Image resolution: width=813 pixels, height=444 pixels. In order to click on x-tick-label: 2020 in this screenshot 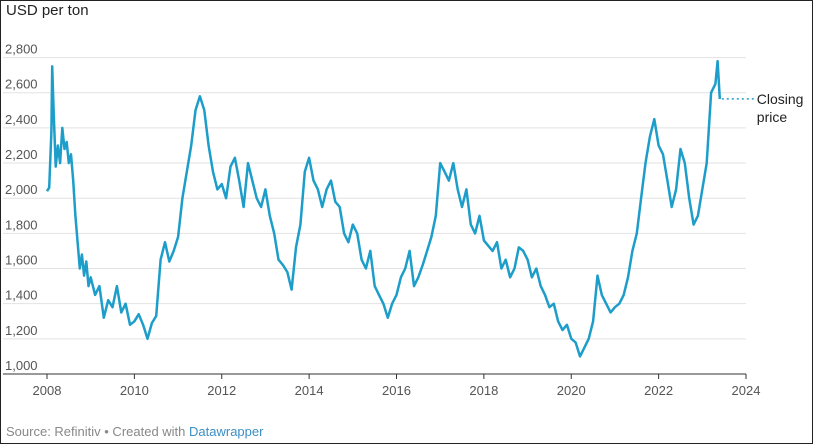, I will do `click(571, 390)`.